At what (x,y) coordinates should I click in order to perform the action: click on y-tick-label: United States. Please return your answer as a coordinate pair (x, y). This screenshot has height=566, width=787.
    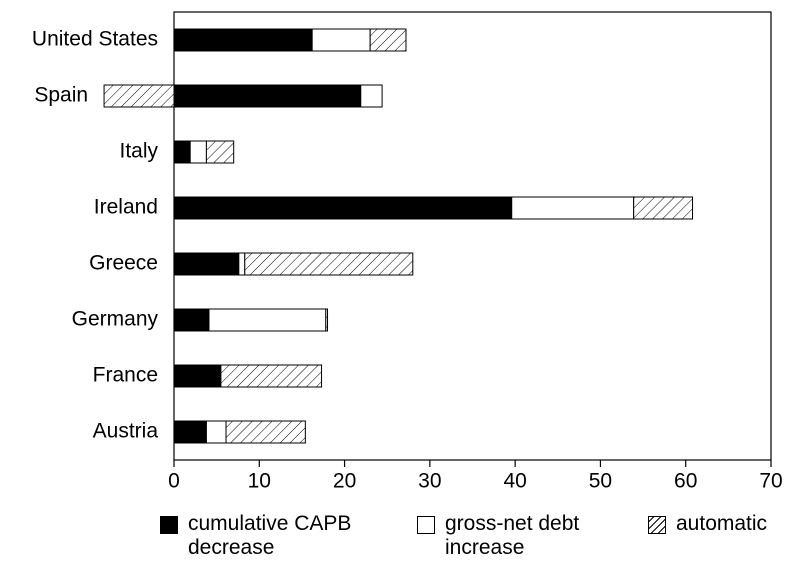
    Looking at the image, I should click on (95, 39).